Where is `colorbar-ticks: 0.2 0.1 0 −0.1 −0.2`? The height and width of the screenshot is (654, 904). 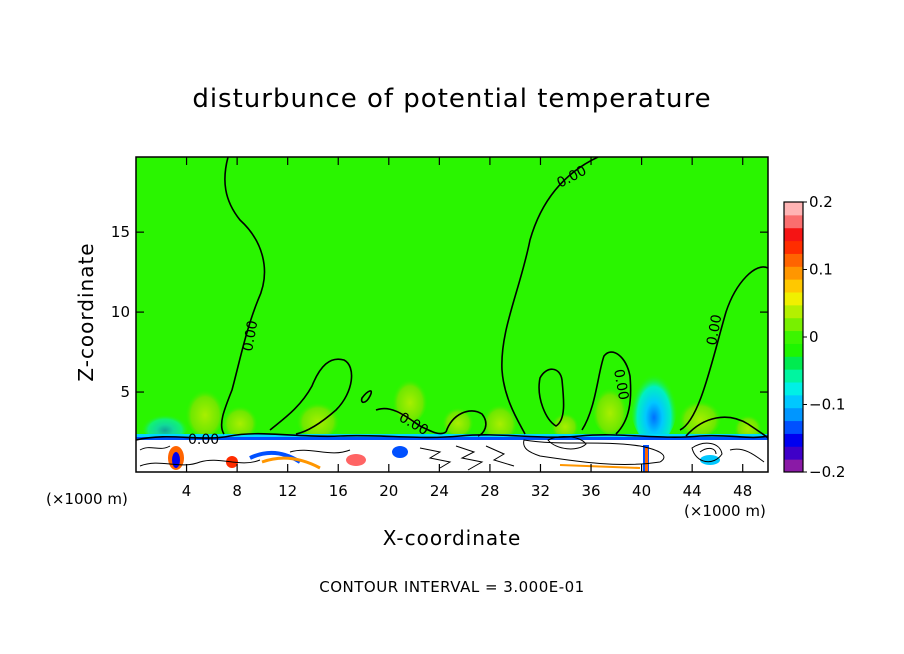
colorbar-ticks: 0.2 0.1 0 −0.1 −0.2 is located at coordinates (824, 337).